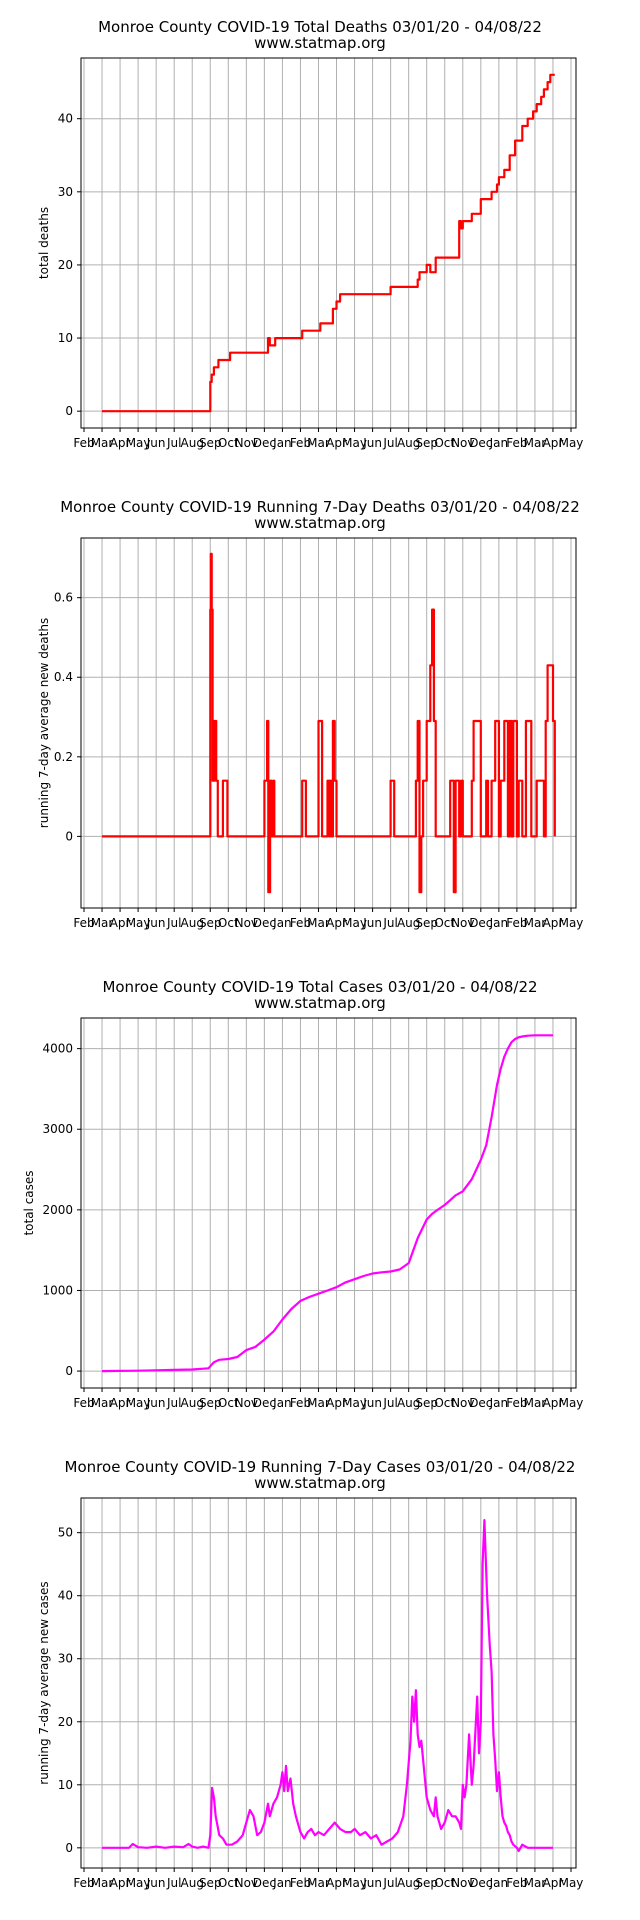 This screenshot has width=640, height=1920. Describe the element at coordinates (65, 265) in the screenshot. I see `y-tick-label: 20` at that location.